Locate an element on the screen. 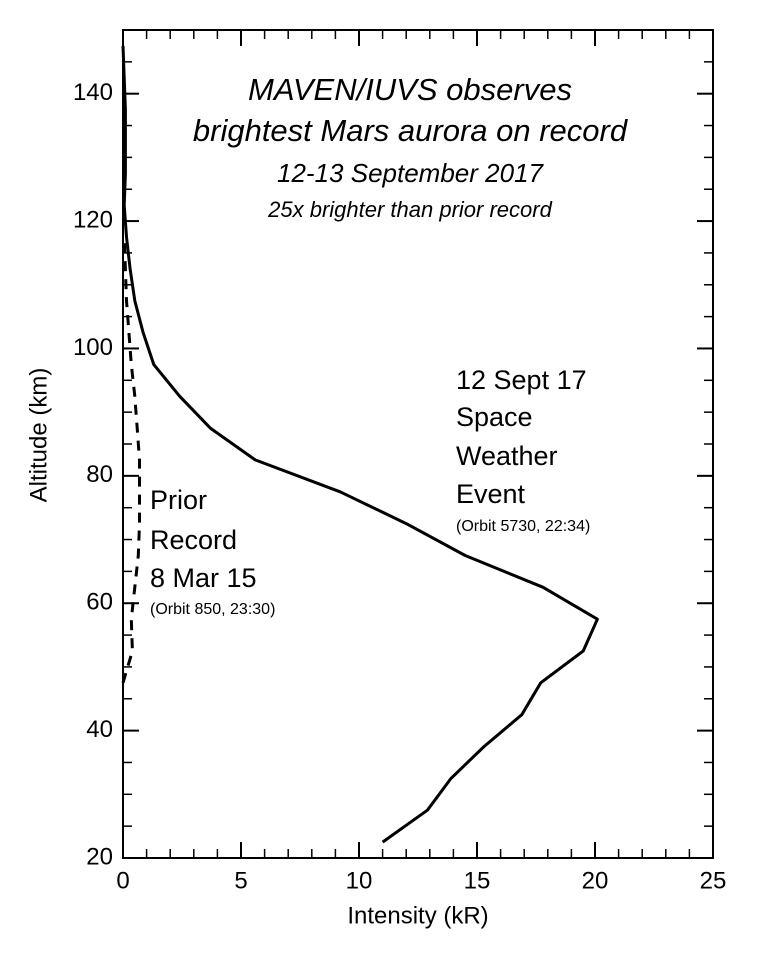  y-tick-label: 60 is located at coordinates (99, 602).